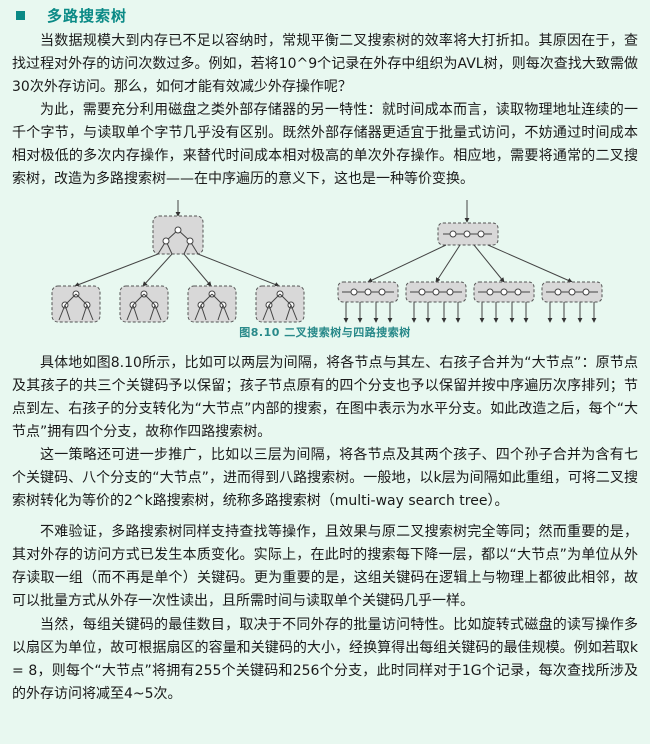 This screenshot has height=744, width=650. I want to click on figure-caption: 图8.10 二叉搜索树与四路搜索树, so click(325, 332).